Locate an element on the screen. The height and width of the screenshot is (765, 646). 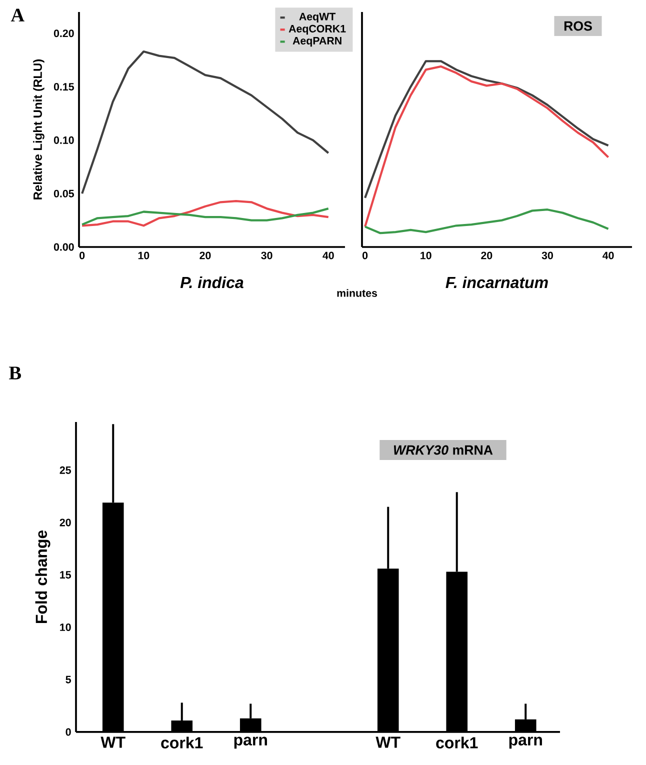
y-tick-label: 5 is located at coordinates (68, 680).